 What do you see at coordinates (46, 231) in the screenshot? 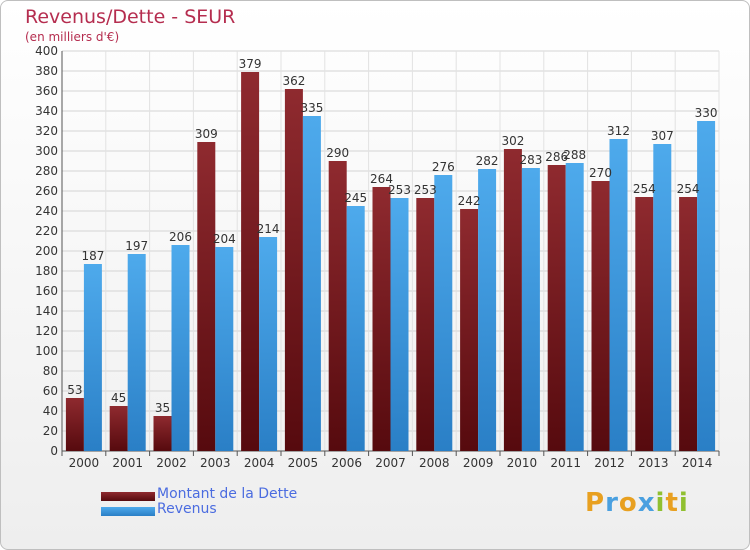
I see `y-tick-label: 220` at bounding box center [46, 231].